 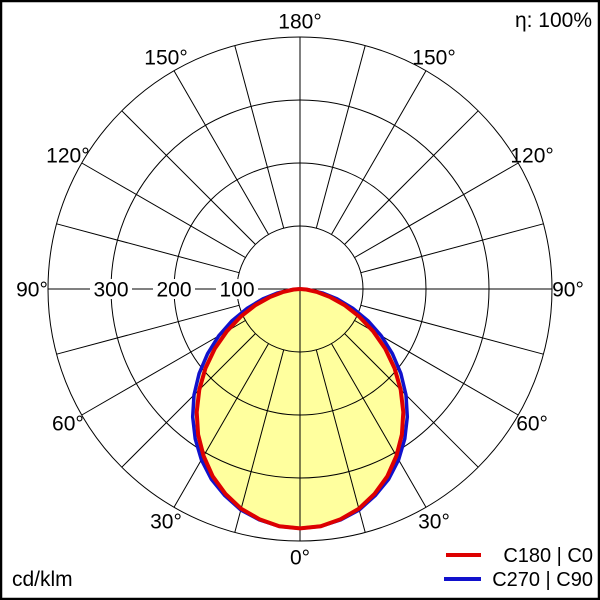 I want to click on angle-label-150-right: 150°, so click(x=433, y=57).